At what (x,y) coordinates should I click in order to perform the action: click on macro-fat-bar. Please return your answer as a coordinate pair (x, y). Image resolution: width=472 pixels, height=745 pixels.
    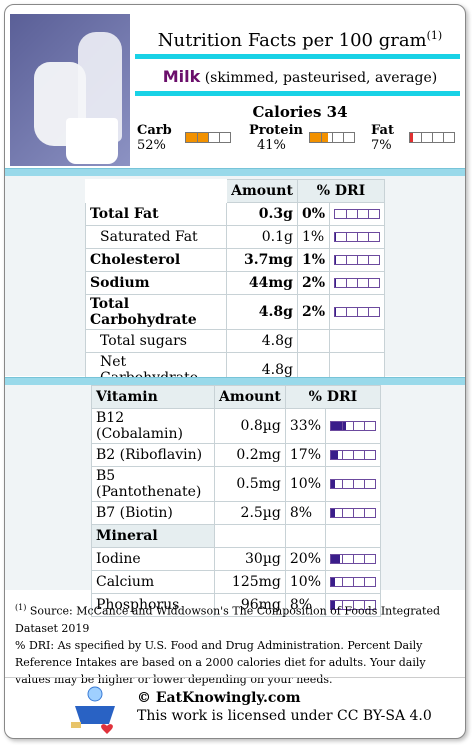
    Looking at the image, I should click on (432, 137).